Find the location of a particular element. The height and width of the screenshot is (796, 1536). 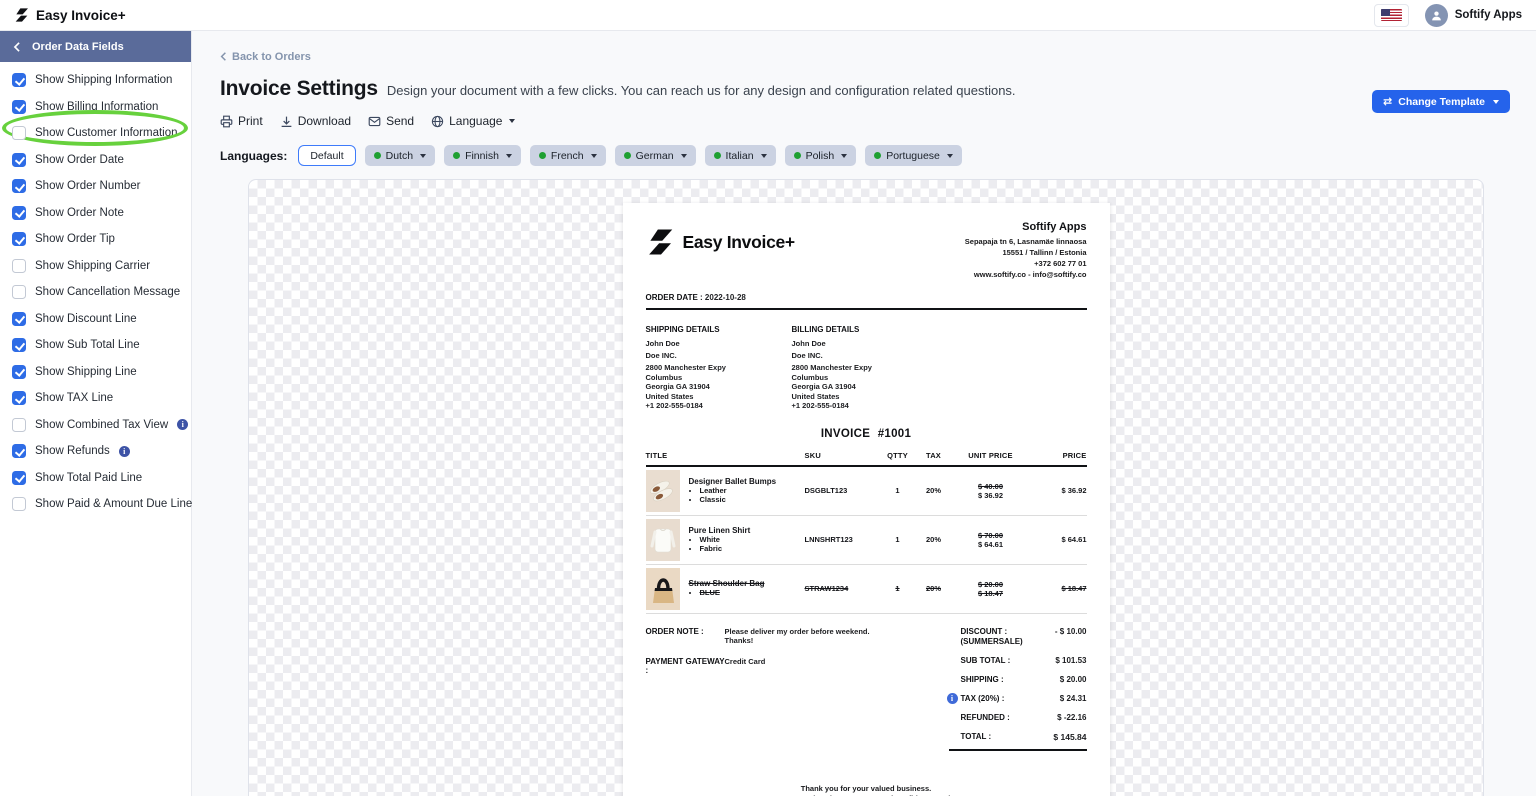

field-show-total-paid-line: Show Total Paid Line is located at coordinates (95, 478).